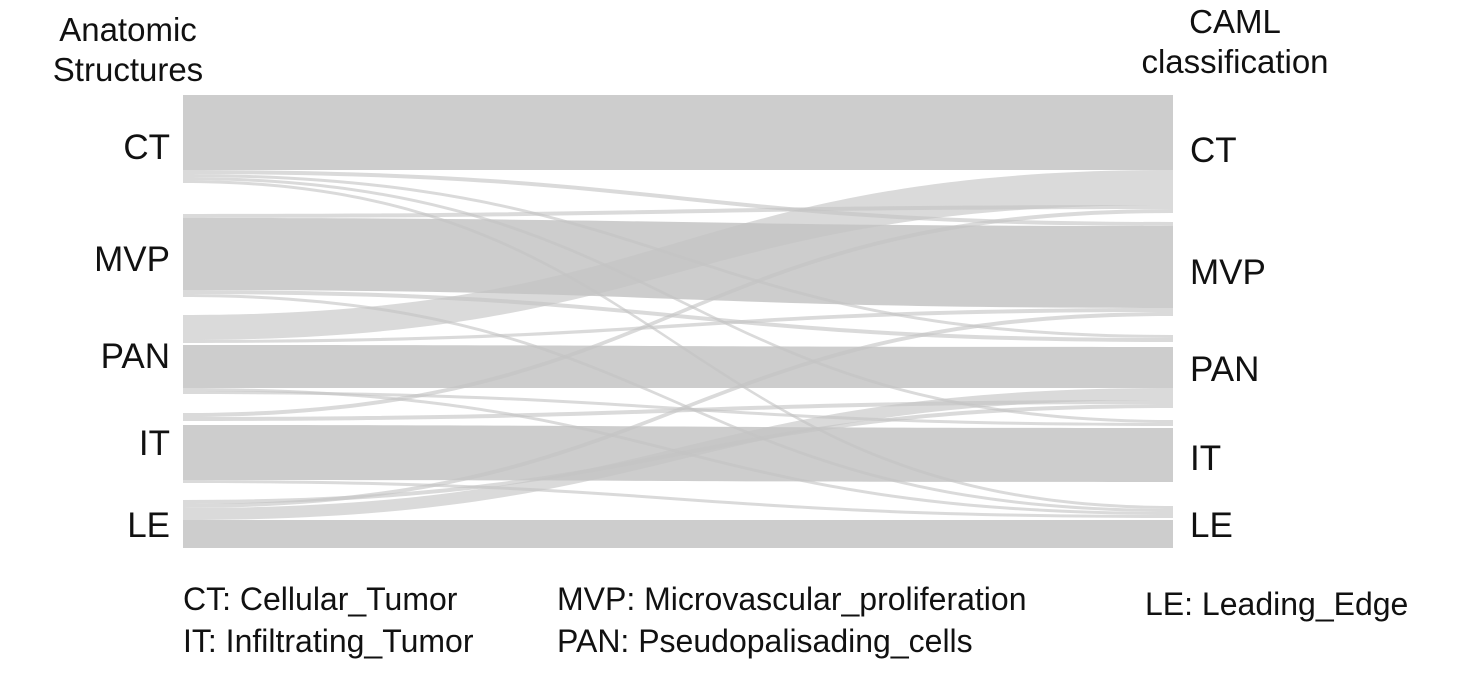 This screenshot has height=693, width=1480. Describe the element at coordinates (1206, 458) in the screenshot. I see `right-label-it: IT` at that location.